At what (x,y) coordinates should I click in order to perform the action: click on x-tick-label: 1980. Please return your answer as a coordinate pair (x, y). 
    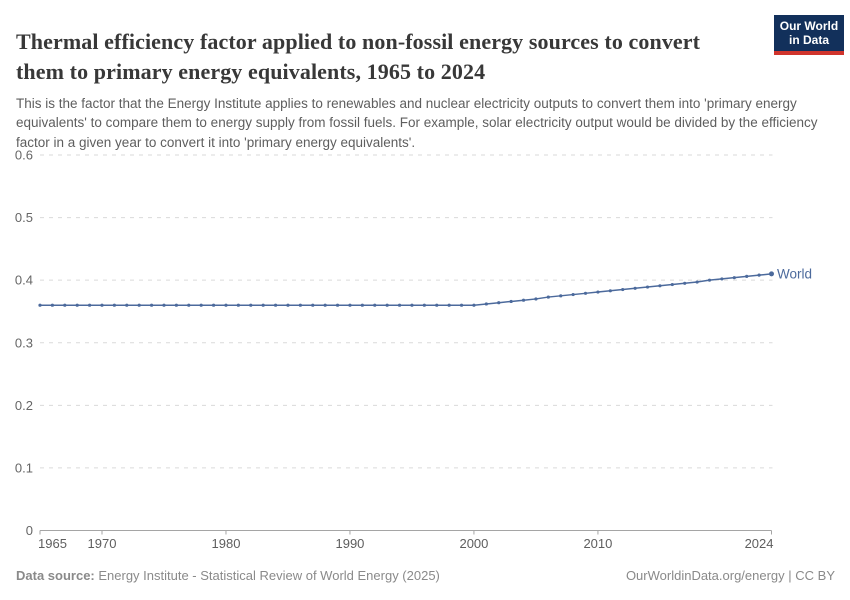
    Looking at the image, I should click on (226, 543).